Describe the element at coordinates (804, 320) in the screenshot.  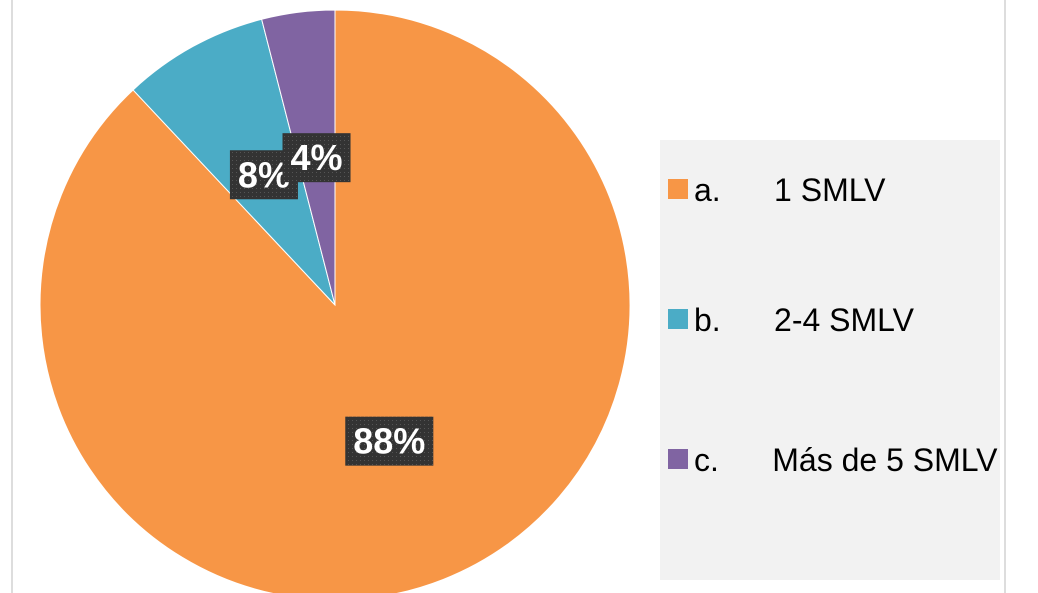
I see `legend-label: b. 2-4 SMLV` at that location.